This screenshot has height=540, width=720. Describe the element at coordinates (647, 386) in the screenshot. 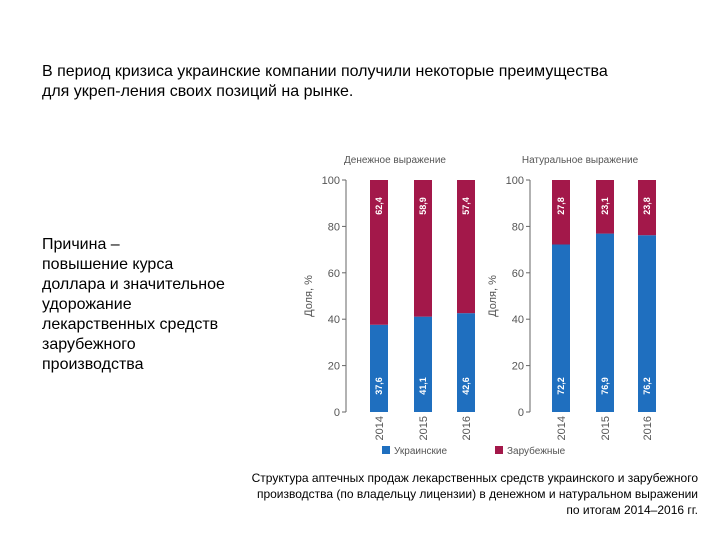

I see `bar-value-label: 76,2` at that location.